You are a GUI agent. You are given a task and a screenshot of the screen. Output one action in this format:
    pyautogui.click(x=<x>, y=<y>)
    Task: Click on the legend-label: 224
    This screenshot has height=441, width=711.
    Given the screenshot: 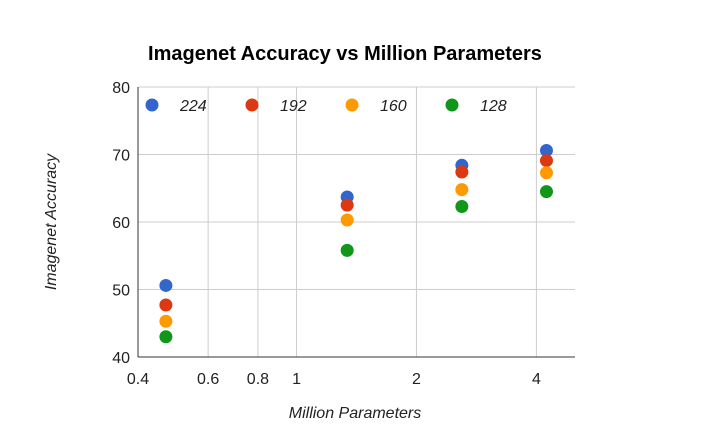 What is the action you would take?
    pyautogui.click(x=193, y=106)
    